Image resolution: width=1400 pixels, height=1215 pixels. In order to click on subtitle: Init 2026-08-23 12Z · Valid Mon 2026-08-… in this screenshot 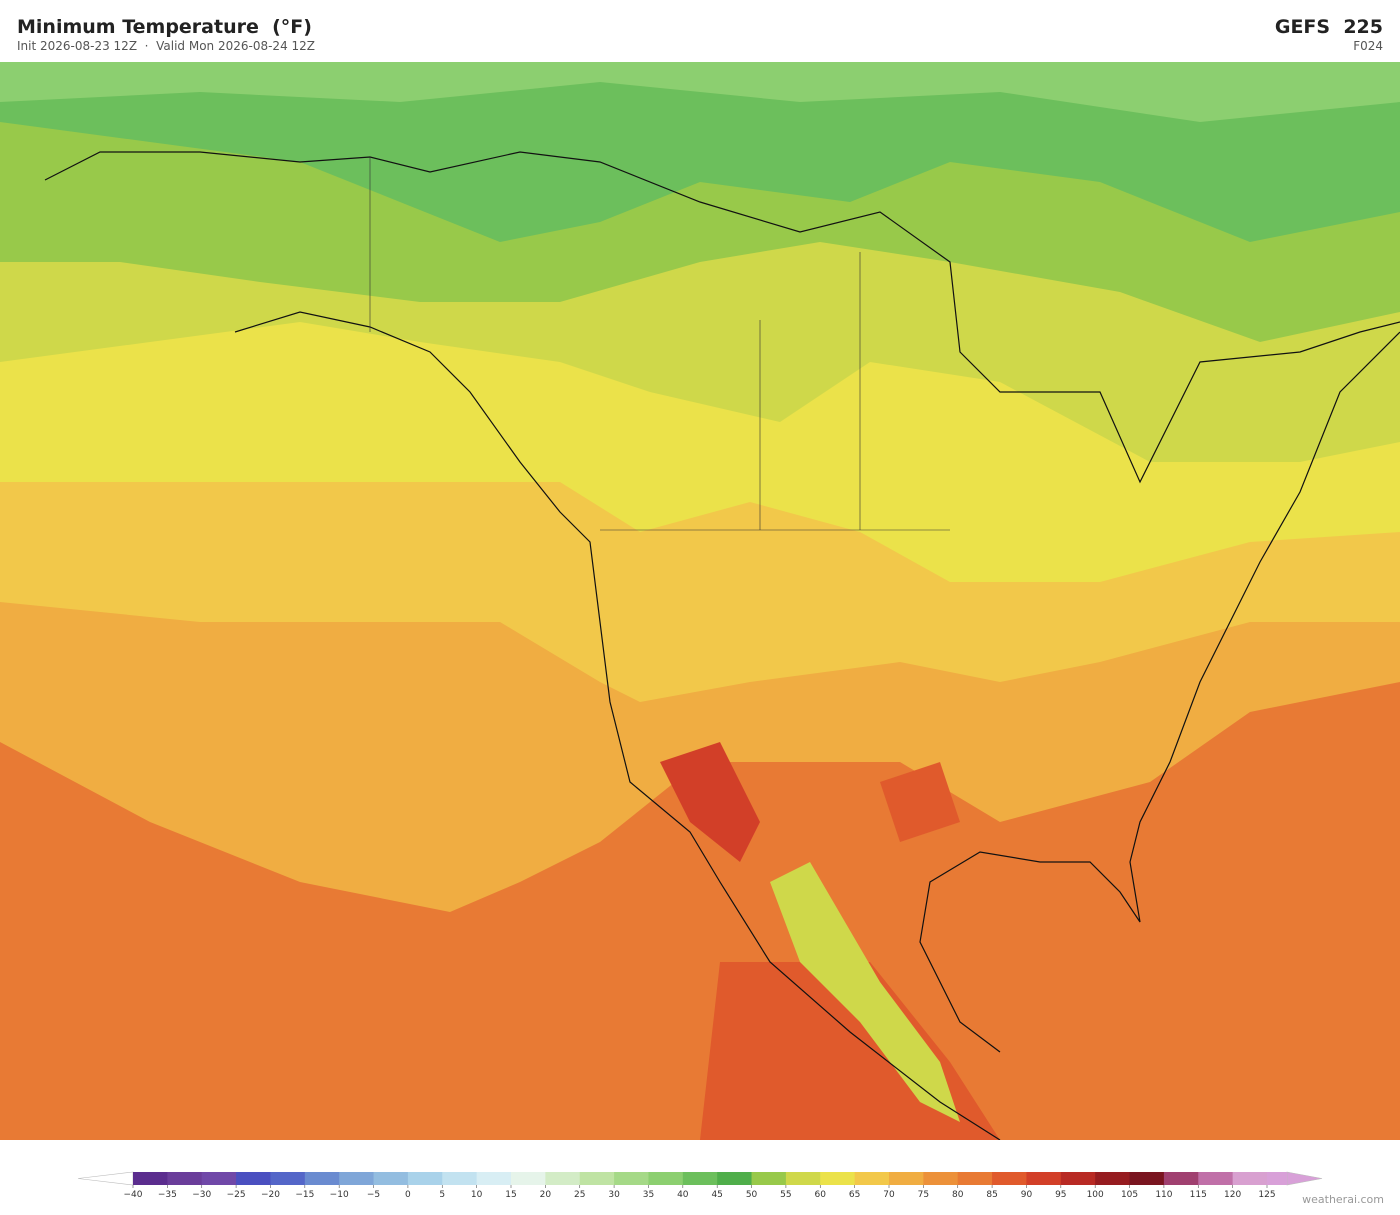, I will do `click(166, 46)`.